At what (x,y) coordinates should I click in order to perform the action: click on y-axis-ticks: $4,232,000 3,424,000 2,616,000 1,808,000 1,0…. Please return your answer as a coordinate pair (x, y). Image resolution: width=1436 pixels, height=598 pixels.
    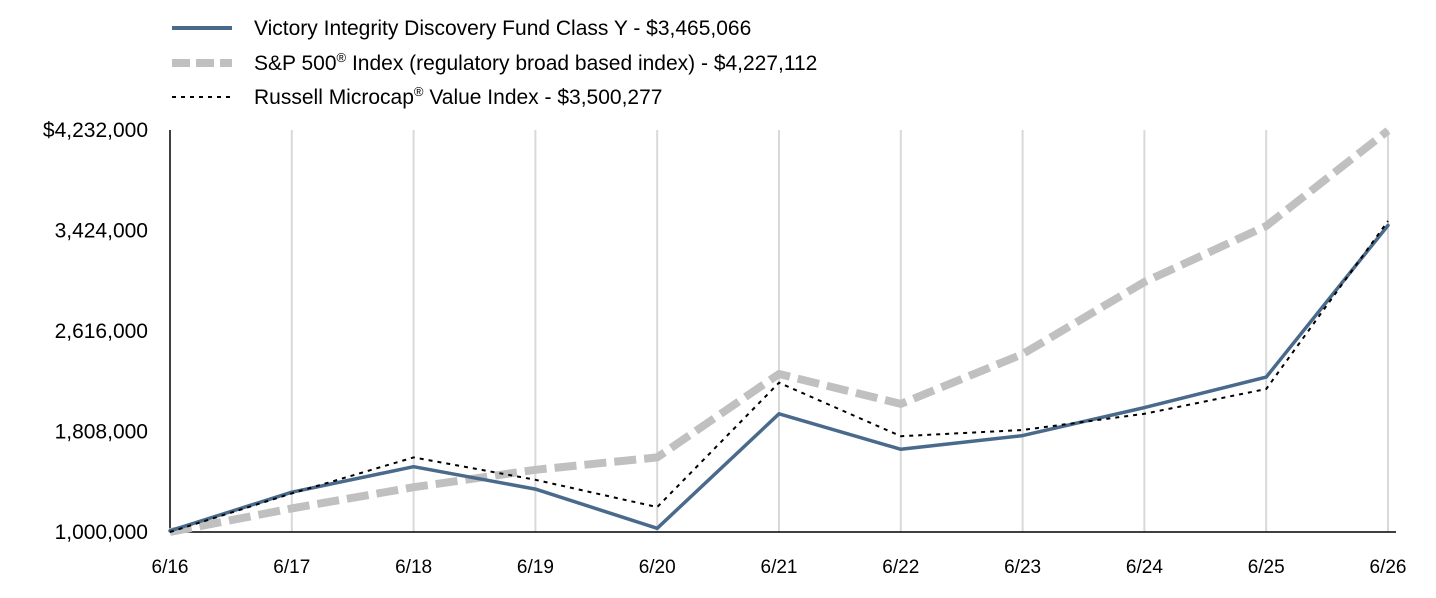
    Looking at the image, I should click on (95, 331).